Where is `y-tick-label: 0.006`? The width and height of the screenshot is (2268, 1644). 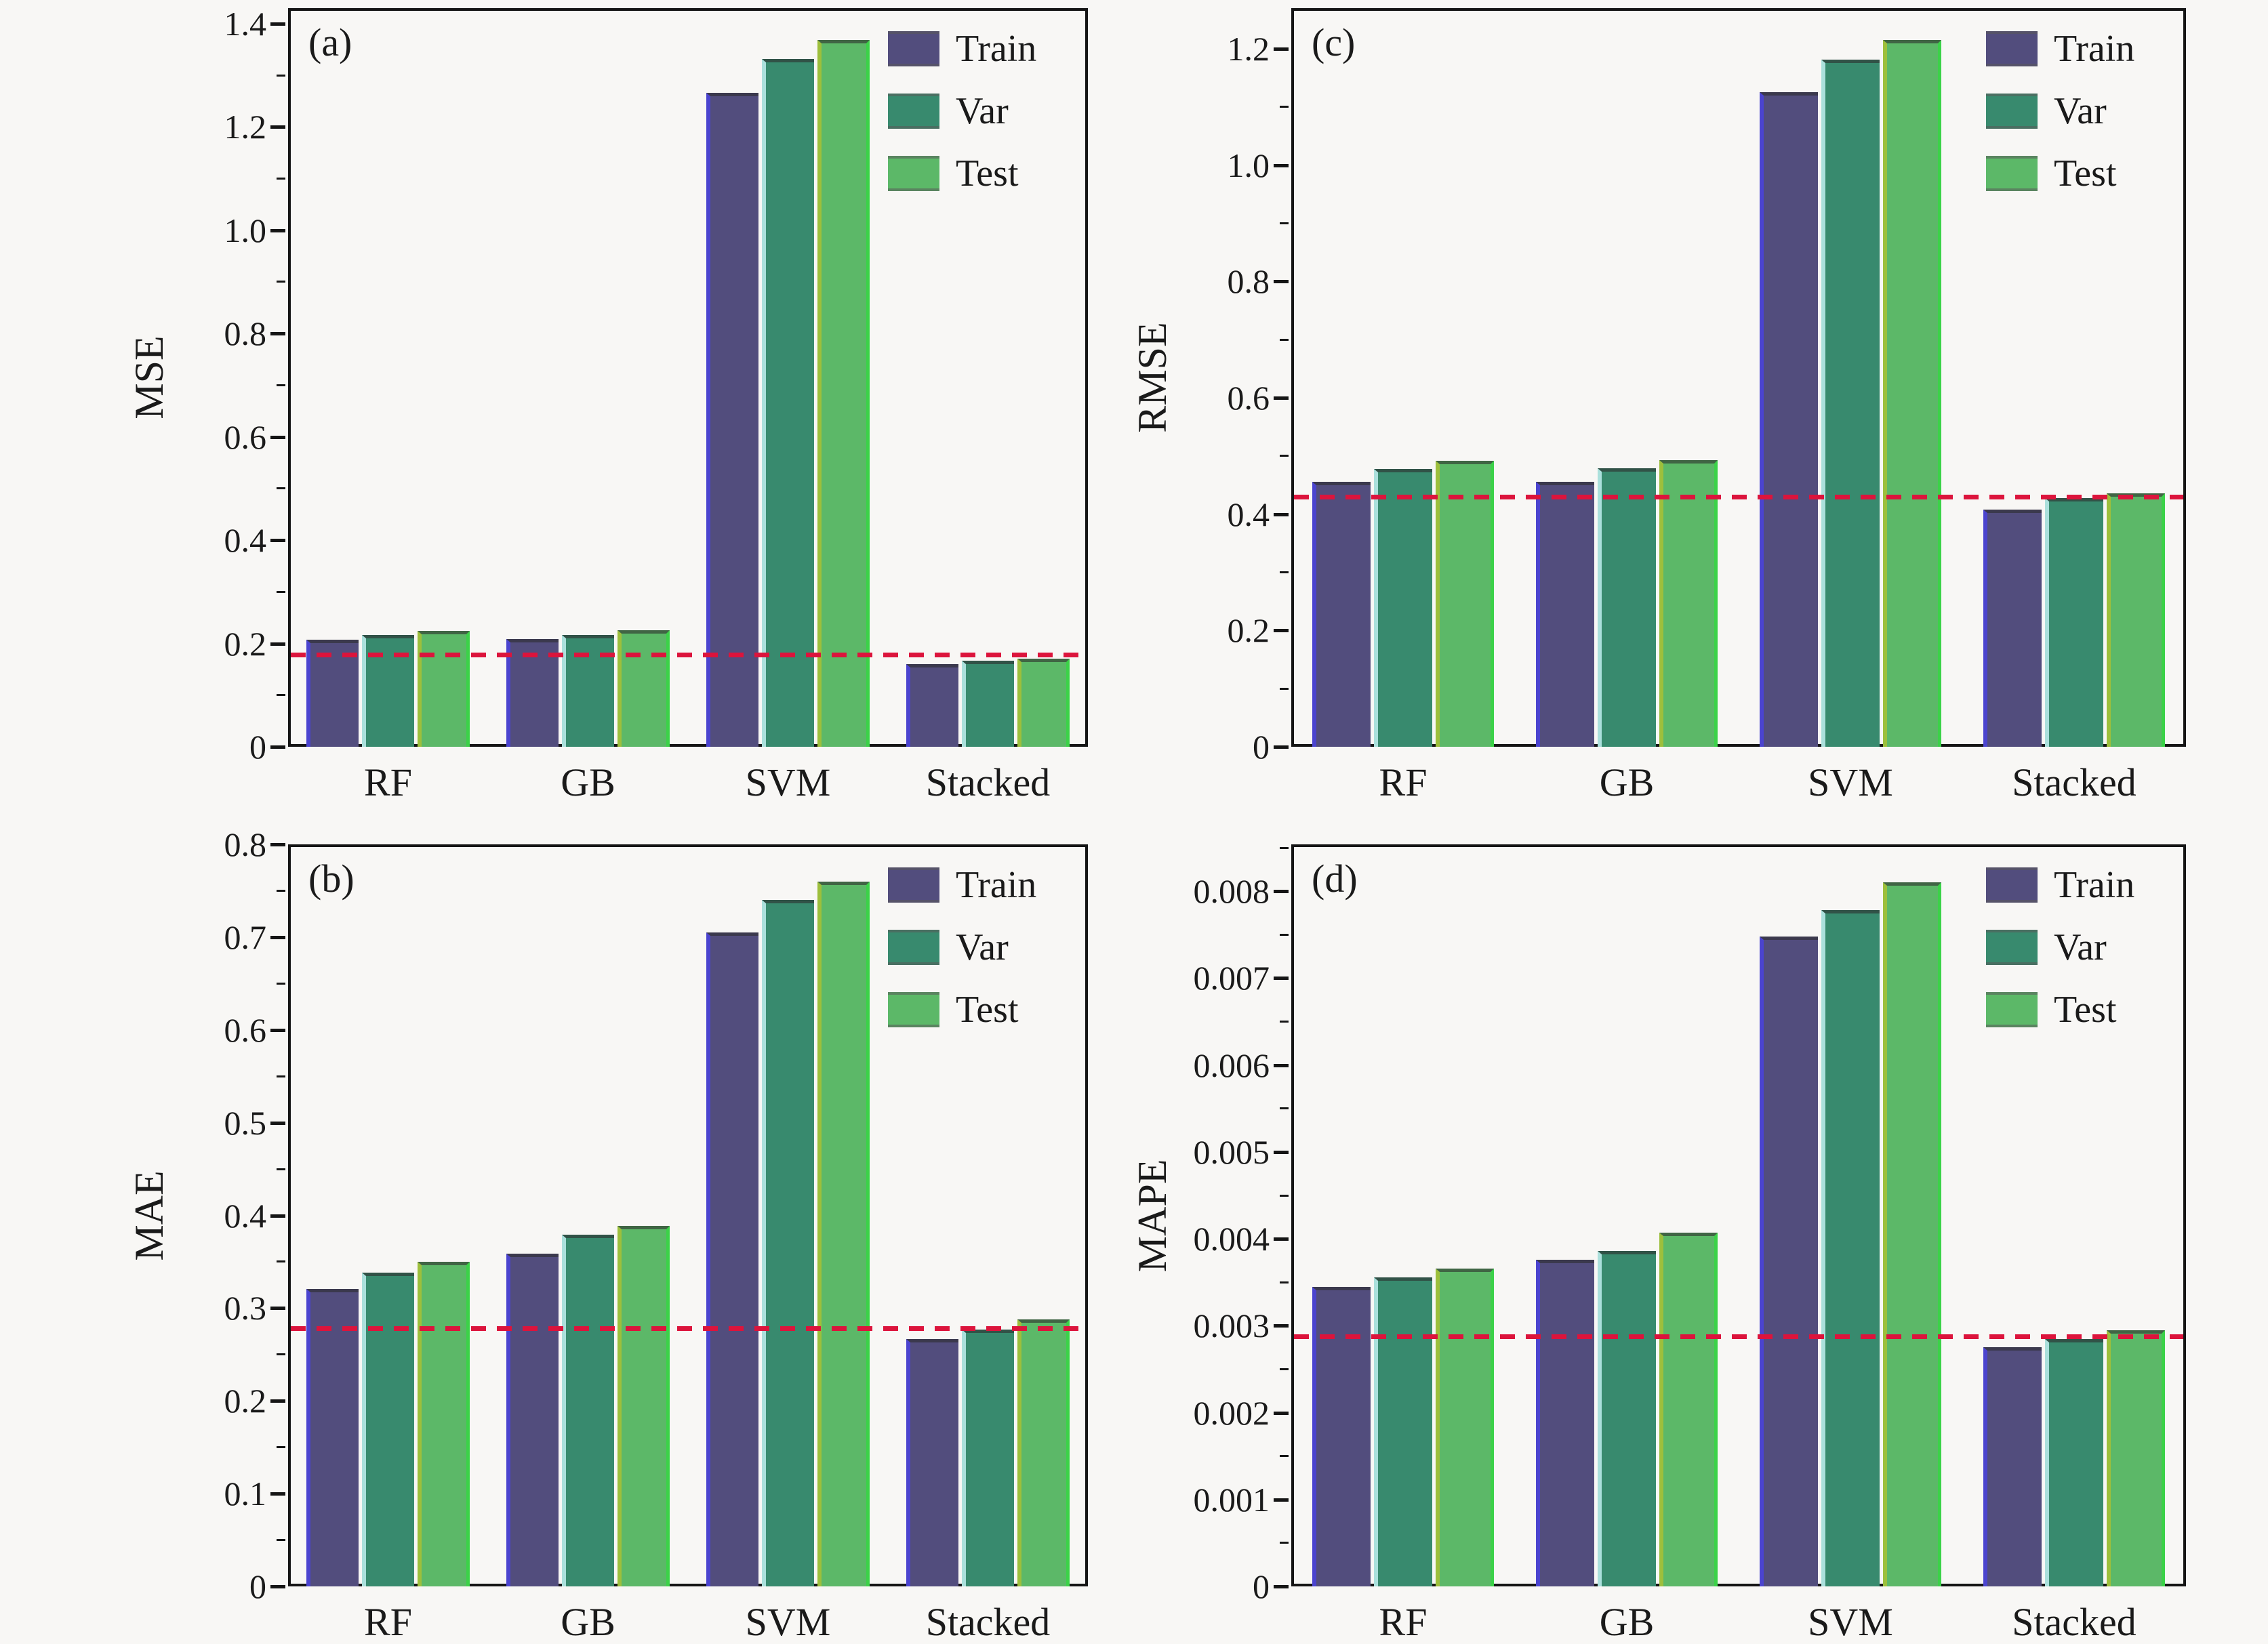
y-tick-label: 0.006 is located at coordinates (1231, 1065).